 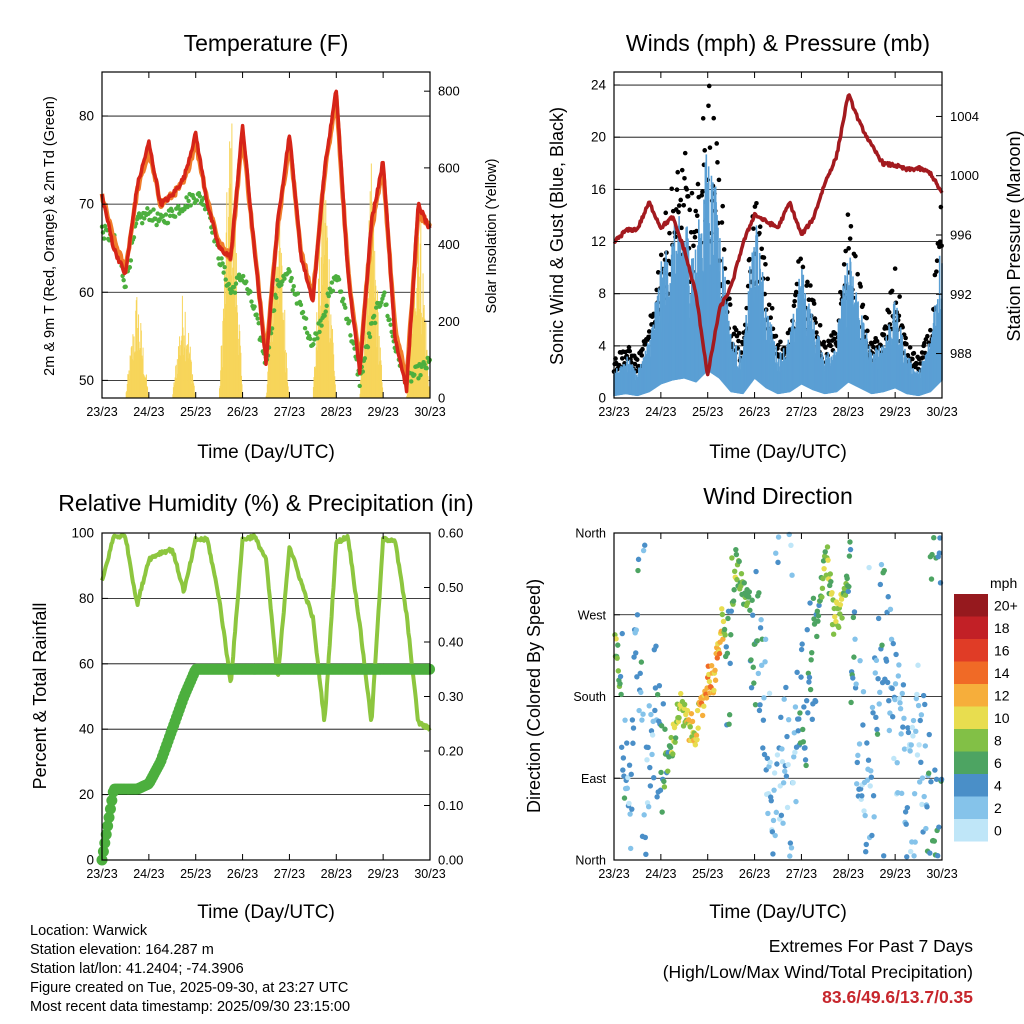 I want to click on y2-tick-label: 0.40, so click(x=450, y=642).